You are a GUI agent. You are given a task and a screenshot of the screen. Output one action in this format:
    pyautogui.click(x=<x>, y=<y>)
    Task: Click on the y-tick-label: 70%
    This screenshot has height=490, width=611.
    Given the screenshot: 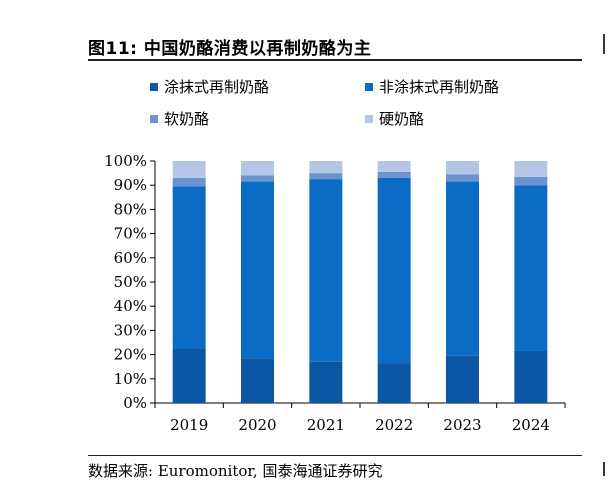 What is the action you would take?
    pyautogui.click(x=130, y=234)
    